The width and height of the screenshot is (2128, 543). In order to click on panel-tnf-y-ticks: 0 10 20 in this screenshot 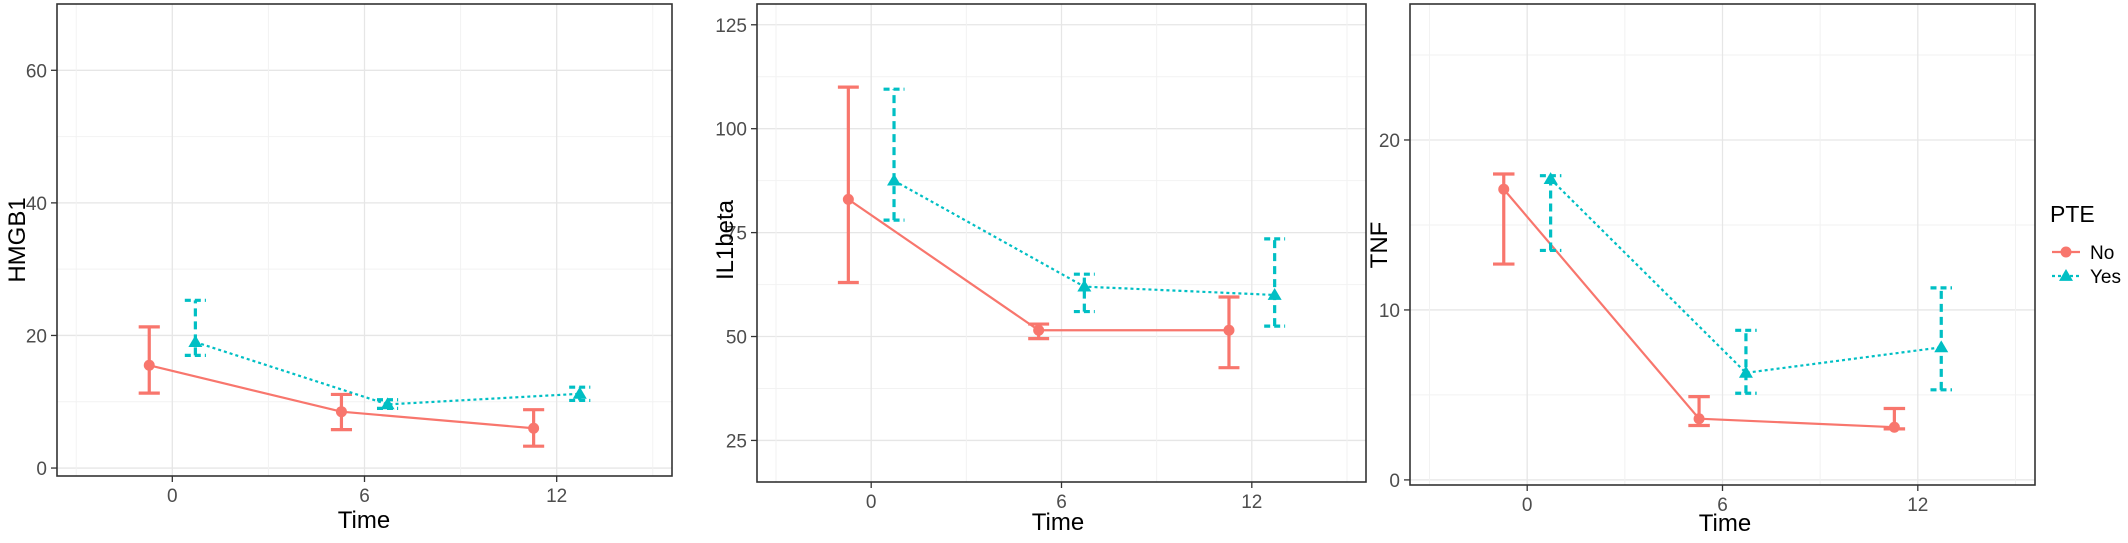, I will do `click(1394, 311)`.